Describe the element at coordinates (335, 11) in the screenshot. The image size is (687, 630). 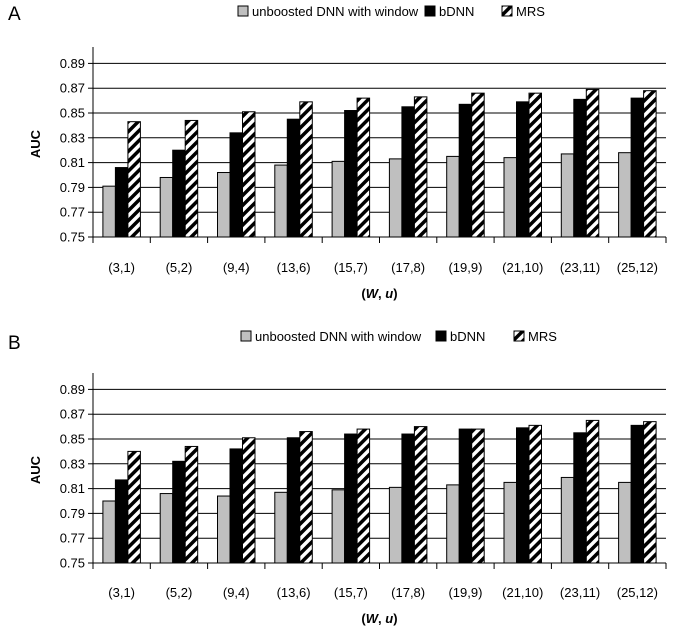
I see `legend-label: unboosted DNN with window` at that location.